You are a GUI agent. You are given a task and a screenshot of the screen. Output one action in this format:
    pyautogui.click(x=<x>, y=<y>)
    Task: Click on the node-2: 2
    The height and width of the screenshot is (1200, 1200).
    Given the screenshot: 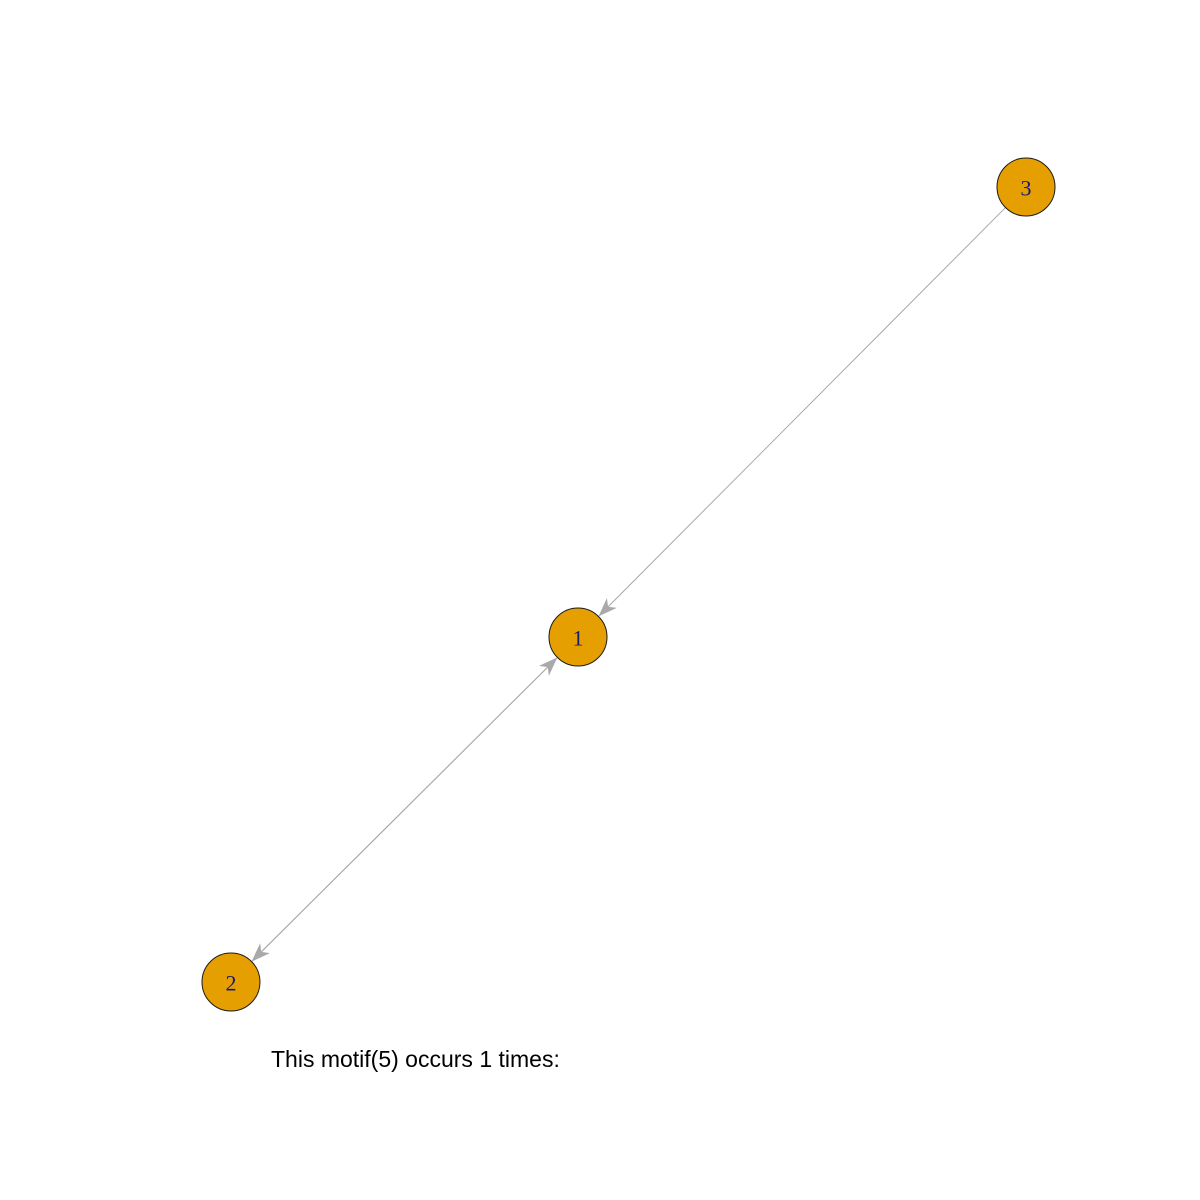 What is the action you would take?
    pyautogui.click(x=231, y=982)
    